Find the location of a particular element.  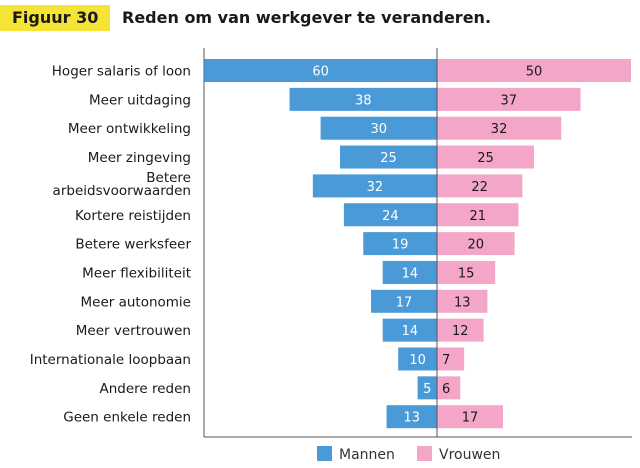

category-label-internationale-loopbaan: Internationale loopbaan is located at coordinates (110, 360).